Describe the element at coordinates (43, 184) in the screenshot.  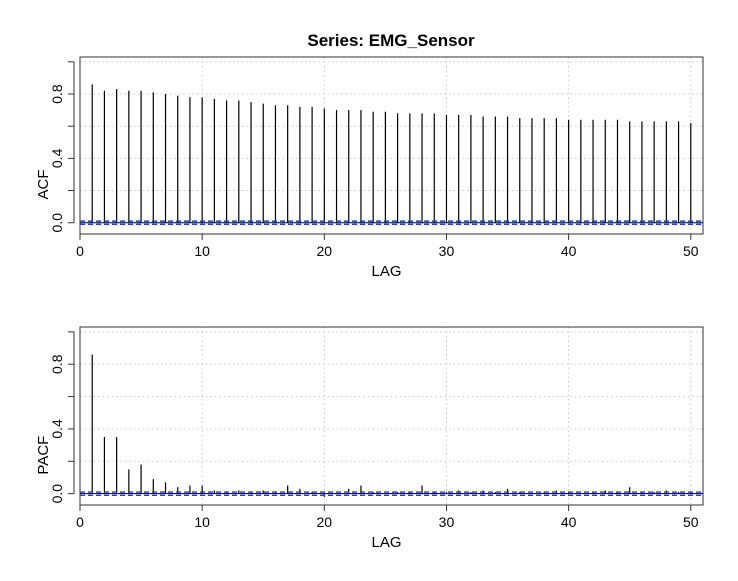
I see `y-axis-label: ACF` at that location.